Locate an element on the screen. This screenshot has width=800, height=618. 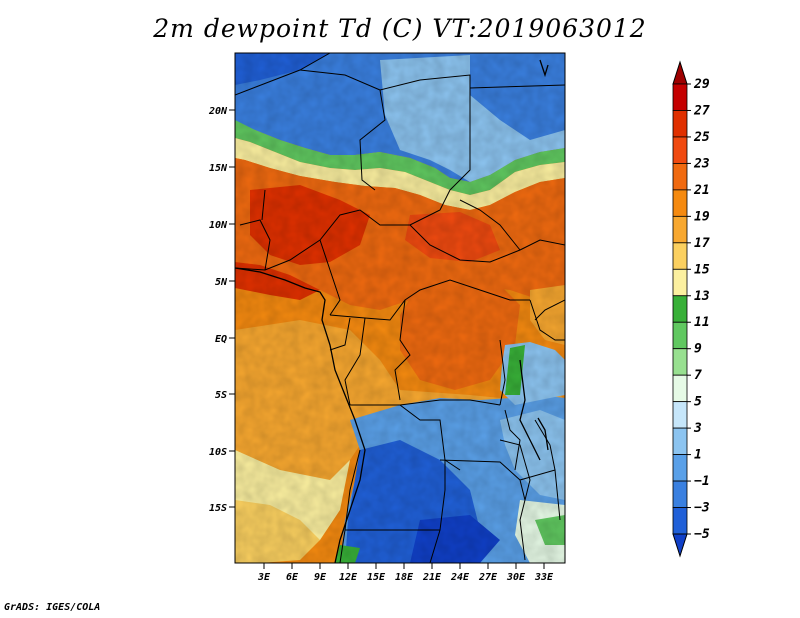
colorbar-label: 17 is located at coordinates (702, 243).